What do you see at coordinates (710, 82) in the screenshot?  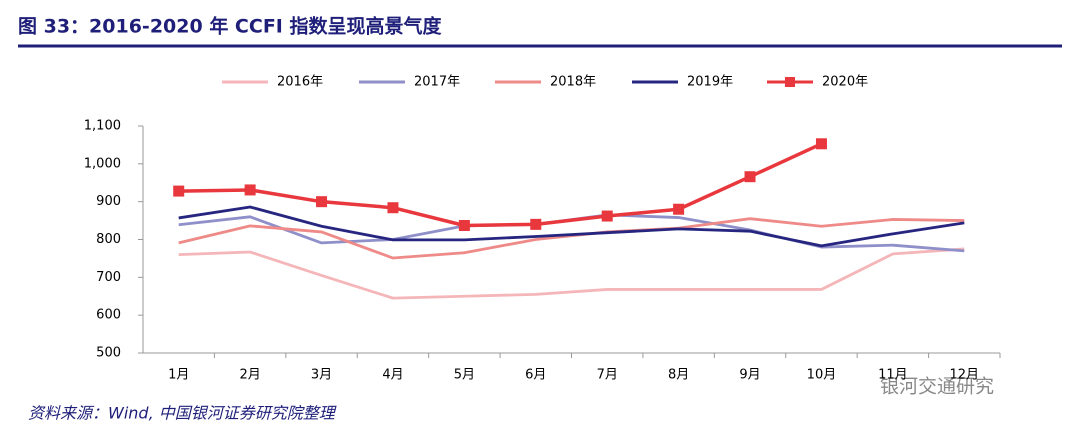 I see `legend-label: 2019年` at bounding box center [710, 82].